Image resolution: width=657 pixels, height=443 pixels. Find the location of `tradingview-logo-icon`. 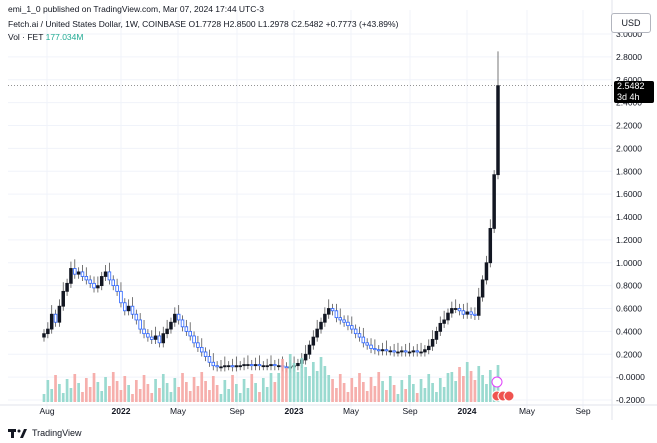

tradingview-logo-icon is located at coordinates (18, 433).